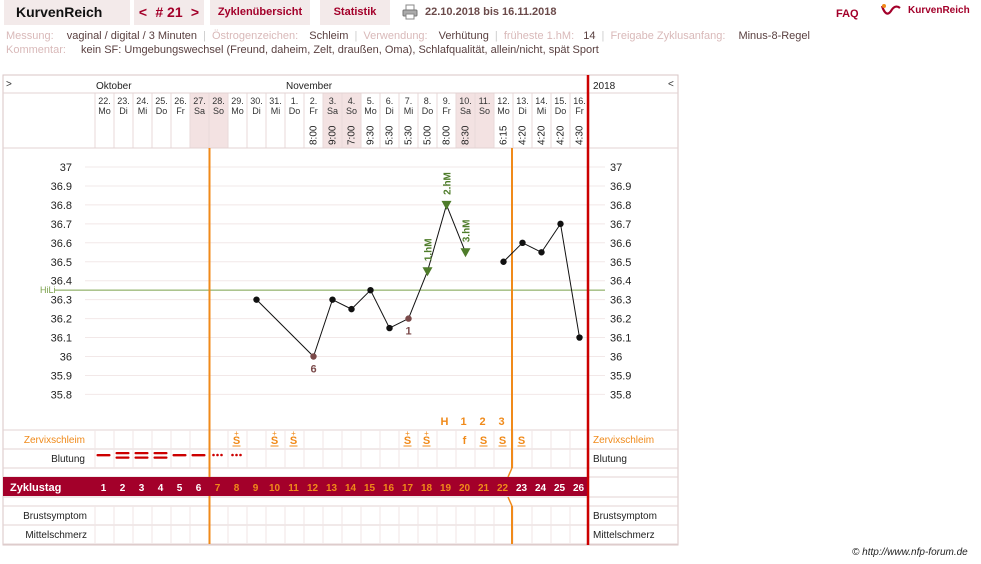 The height and width of the screenshot is (564, 981). What do you see at coordinates (426, 433) in the screenshot?
I see `mucus-plus: +` at bounding box center [426, 433].